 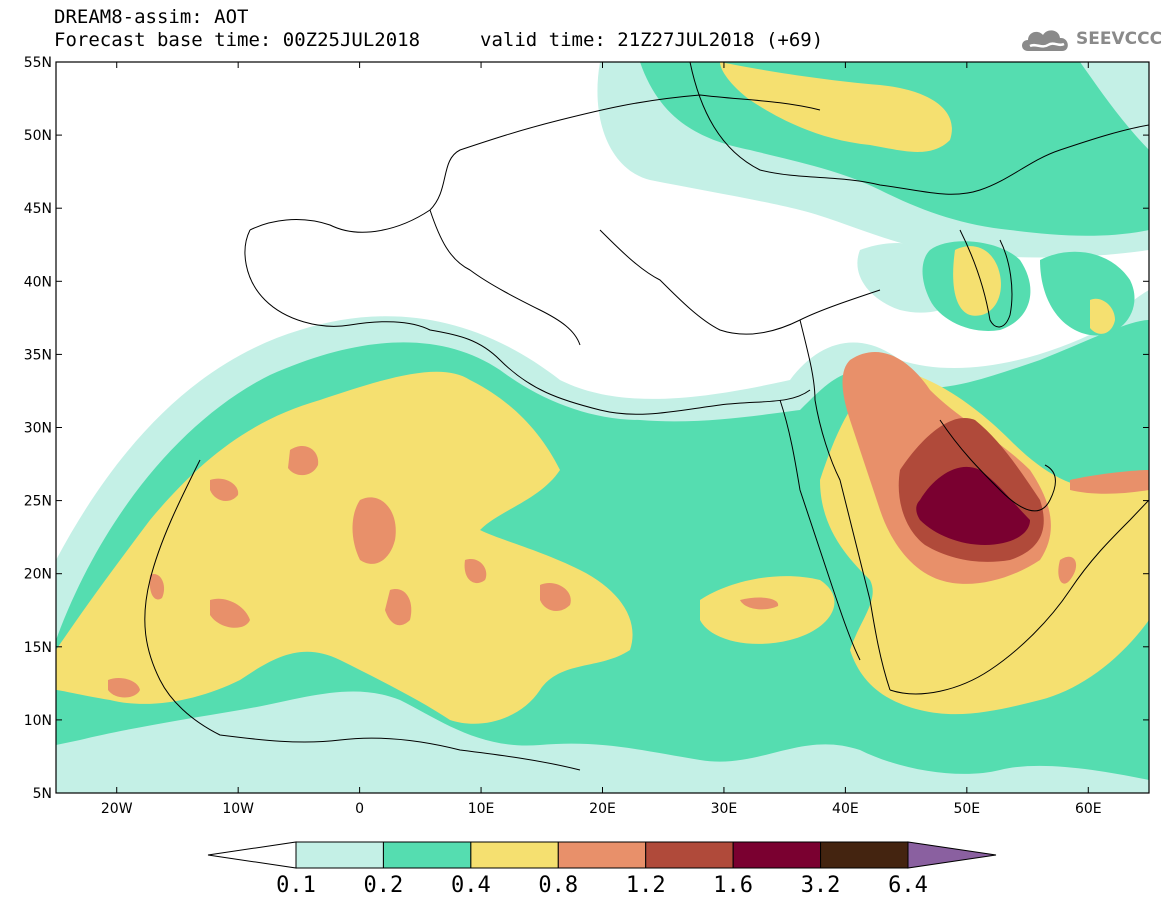 What do you see at coordinates (38, 136) in the screenshot?
I see `lat-label: 50N` at bounding box center [38, 136].